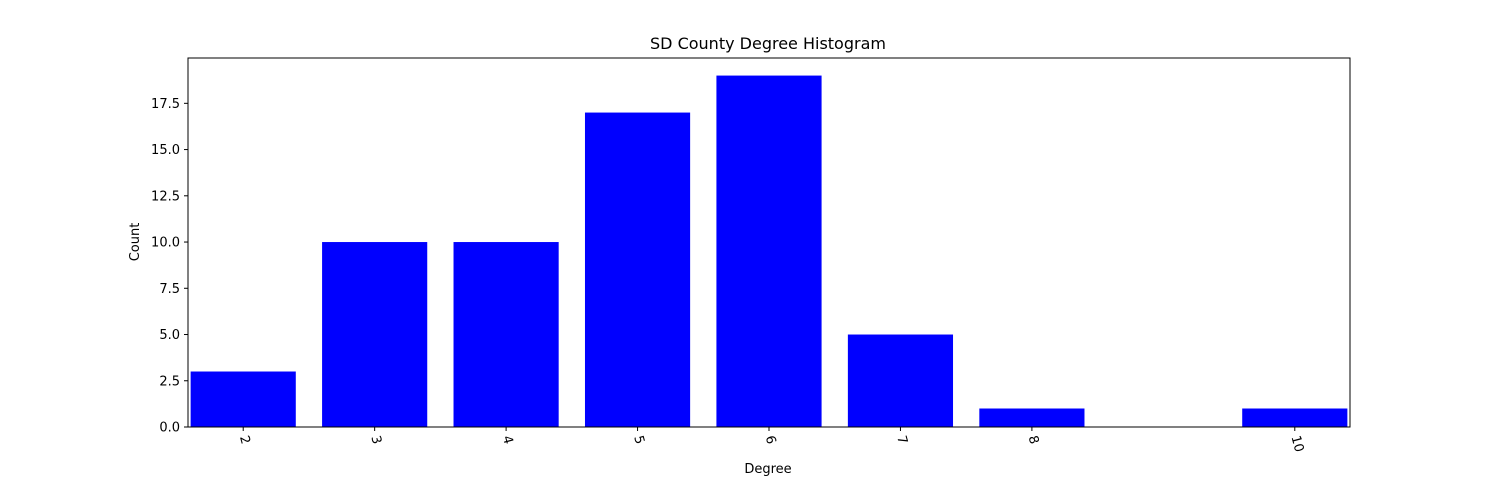  I want to click on y-tick-label: 5.0, so click(169, 335).